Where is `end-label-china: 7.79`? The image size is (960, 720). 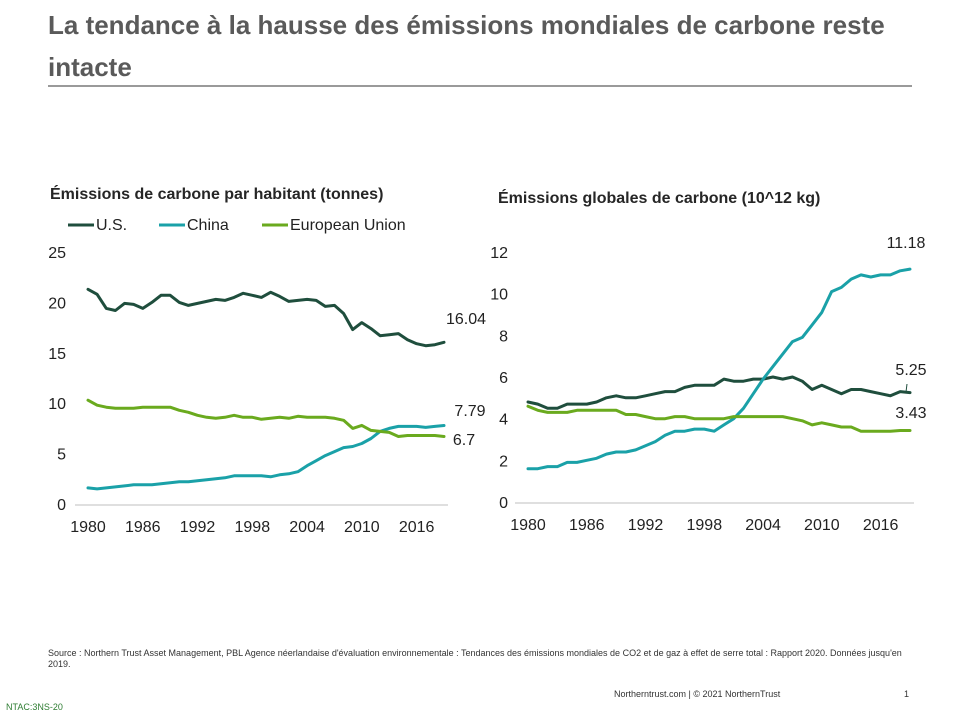 end-label-china: 7.79 is located at coordinates (469, 411).